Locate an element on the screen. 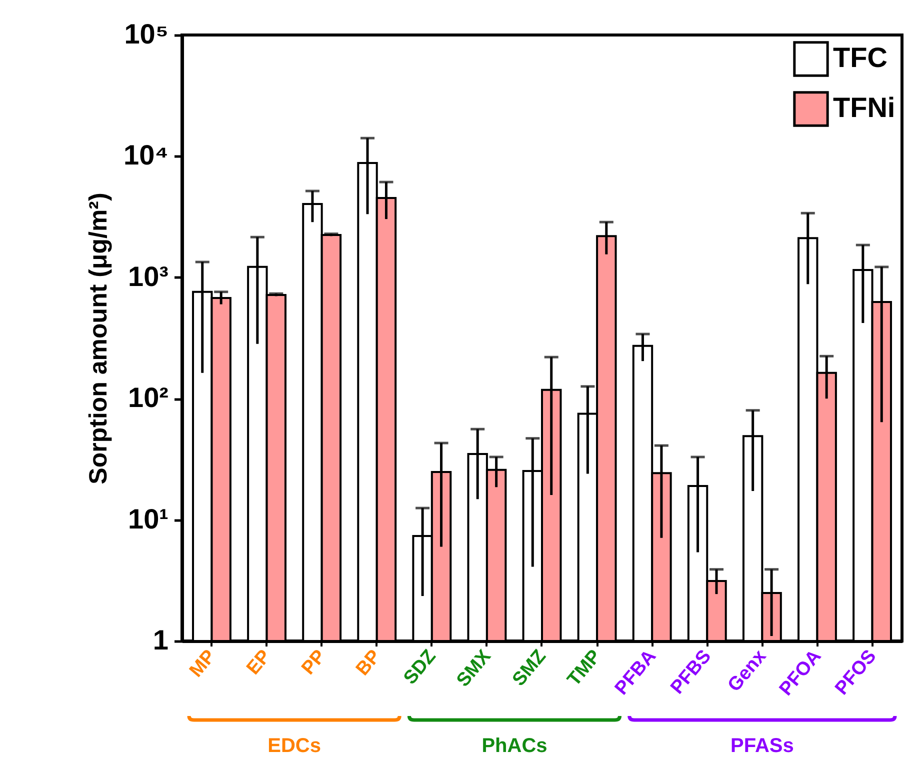 The width and height of the screenshot is (908, 762). x-tick-label: PP is located at coordinates (314, 662).